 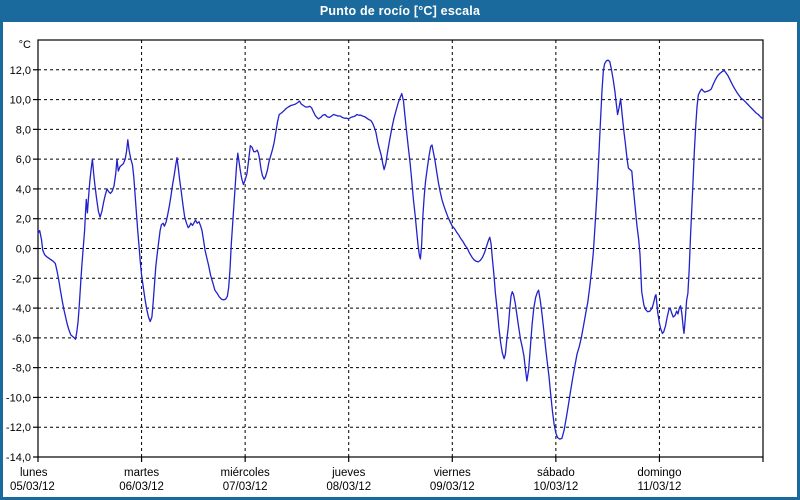 What do you see at coordinates (348, 473) in the screenshot?
I see `x-day-name-label: jueves` at bounding box center [348, 473].